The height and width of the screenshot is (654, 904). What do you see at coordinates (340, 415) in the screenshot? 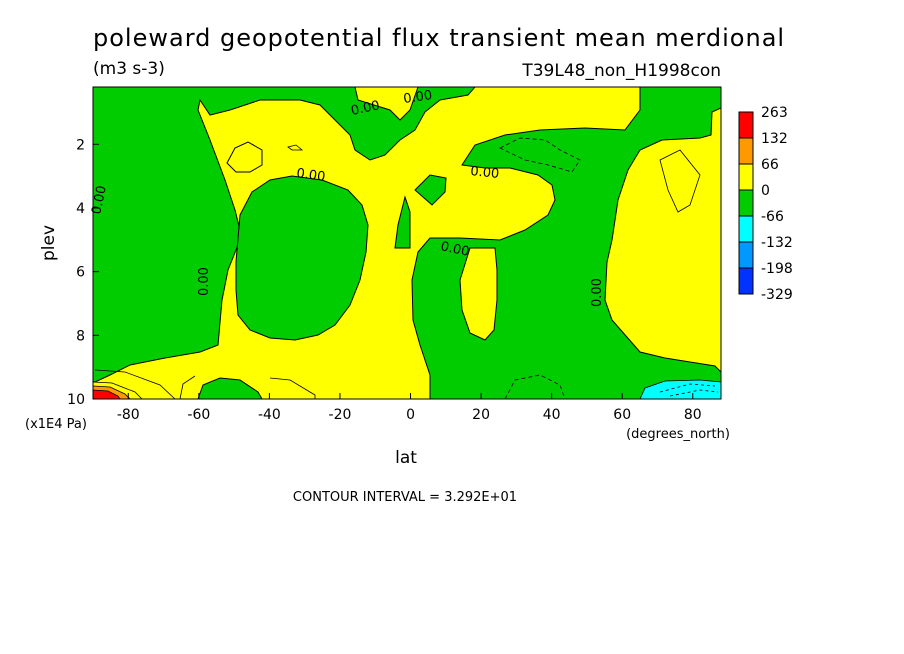
I see `x-tick-label: -20` at bounding box center [340, 415].